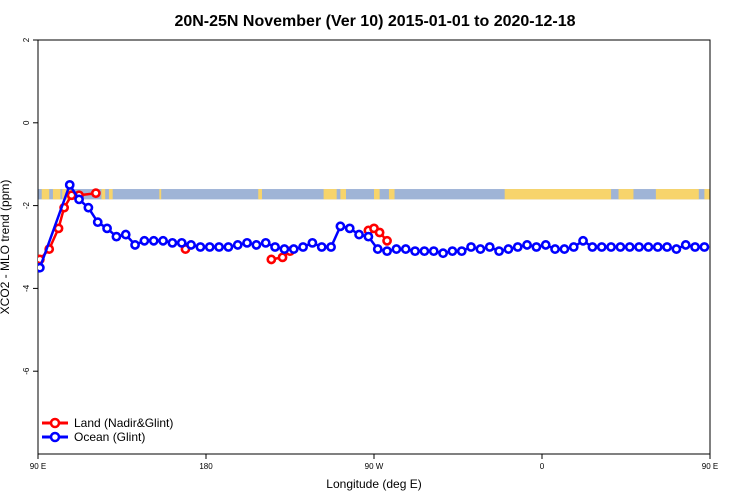 The height and width of the screenshot is (500, 750). Describe the element at coordinates (542, 466) in the screenshot. I see `x-tick-label-3: 0` at that location.